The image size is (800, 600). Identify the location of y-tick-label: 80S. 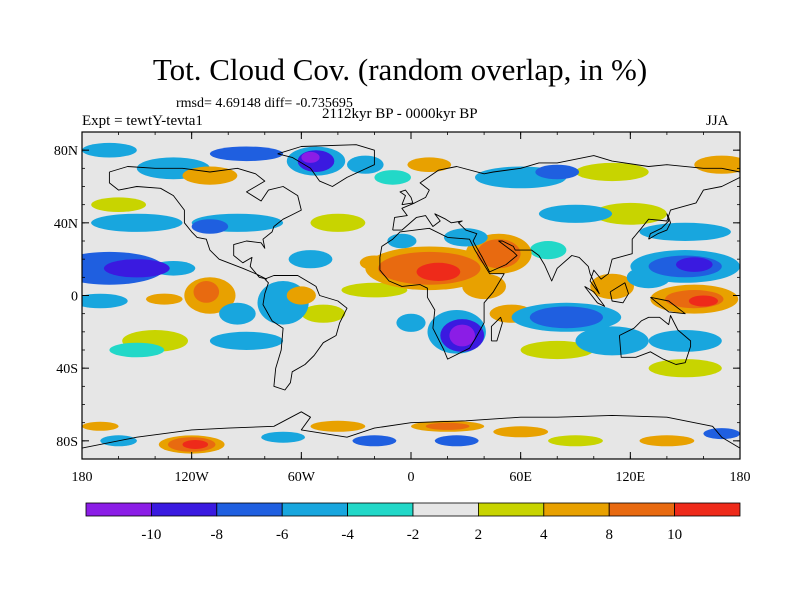
(67, 442).